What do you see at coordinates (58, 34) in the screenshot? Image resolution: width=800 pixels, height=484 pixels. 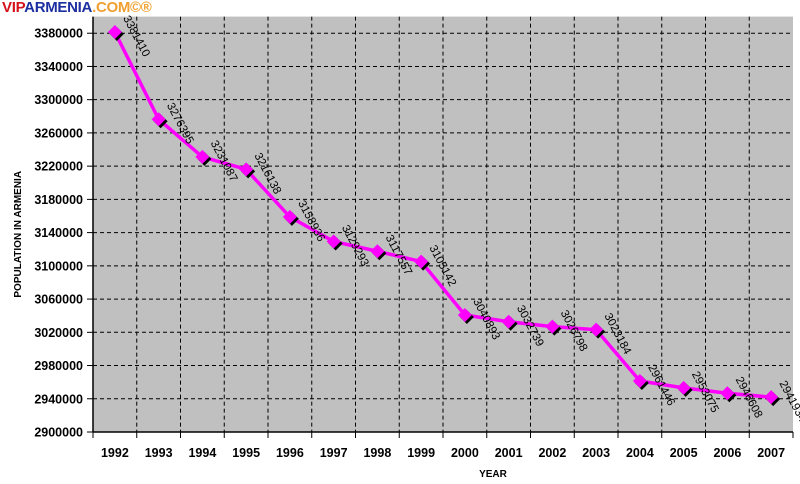 I see `y-tick-label: 3380000` at bounding box center [58, 34].